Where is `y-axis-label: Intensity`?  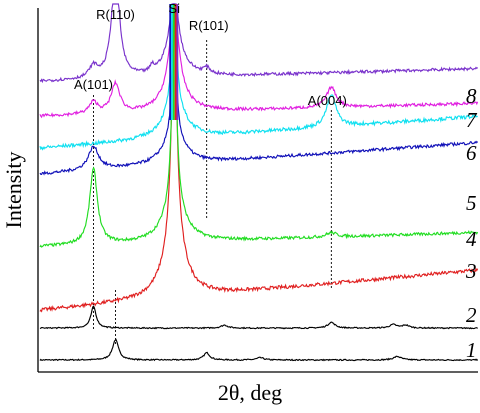 y-axis-label: Intensity is located at coordinates (13, 190).